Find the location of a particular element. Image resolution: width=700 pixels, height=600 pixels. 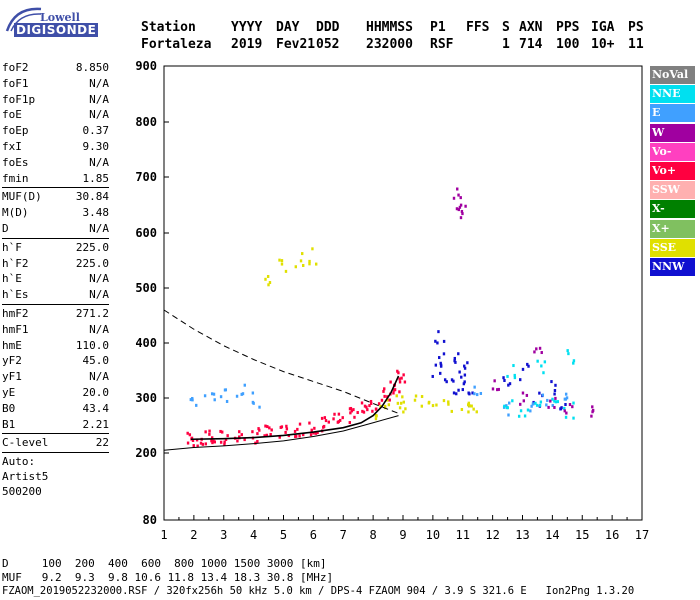

param-row: C-level 22 is located at coordinates (55, 443).